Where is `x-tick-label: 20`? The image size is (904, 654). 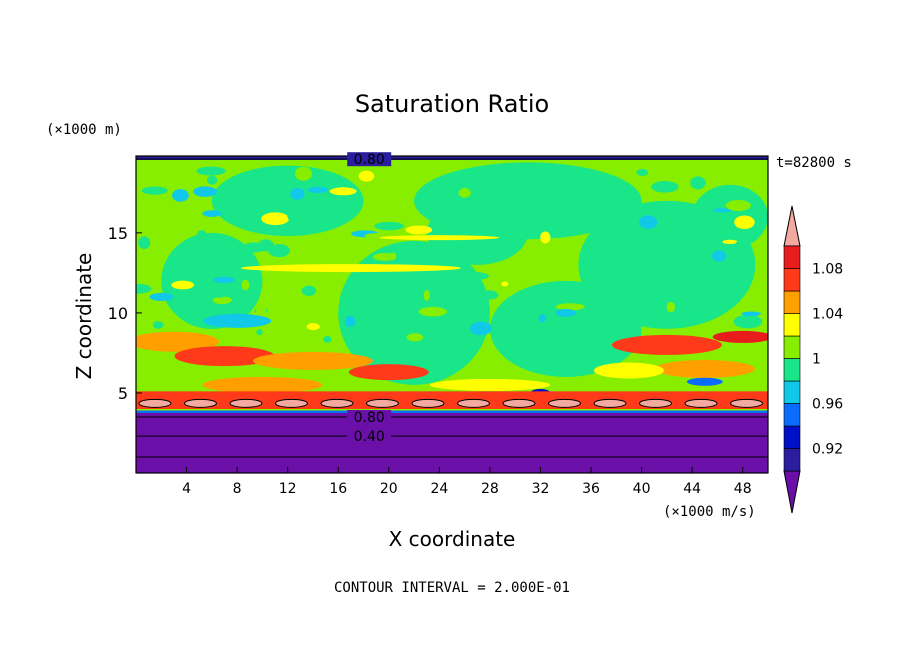
x-tick-label: 20 is located at coordinates (389, 489).